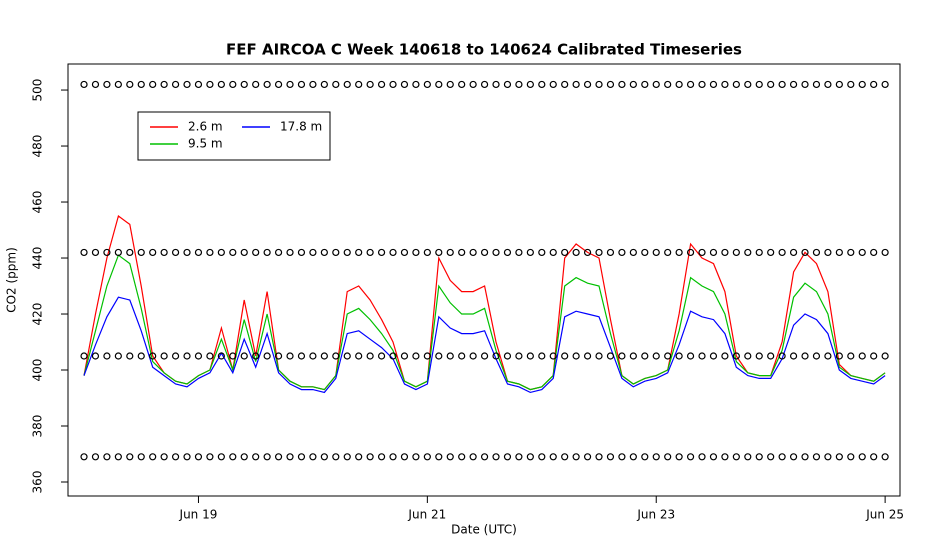 This screenshot has height=540, width=936. I want to click on x-tick-label: Jun 23, so click(655, 515).